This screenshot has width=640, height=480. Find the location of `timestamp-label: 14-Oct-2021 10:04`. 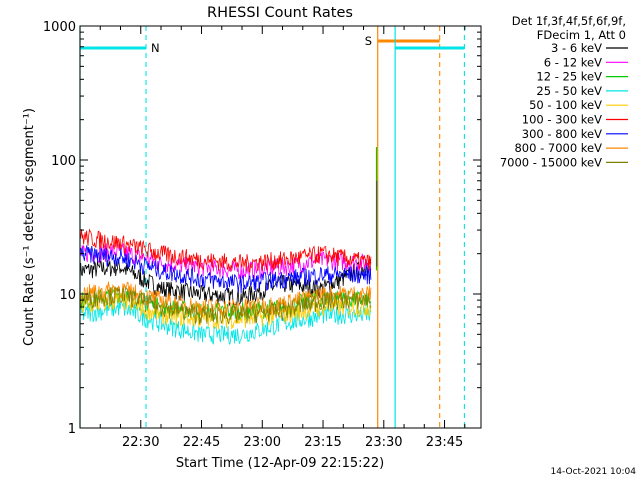

timestamp-label: 14-Oct-2021 10:04 is located at coordinates (594, 472).